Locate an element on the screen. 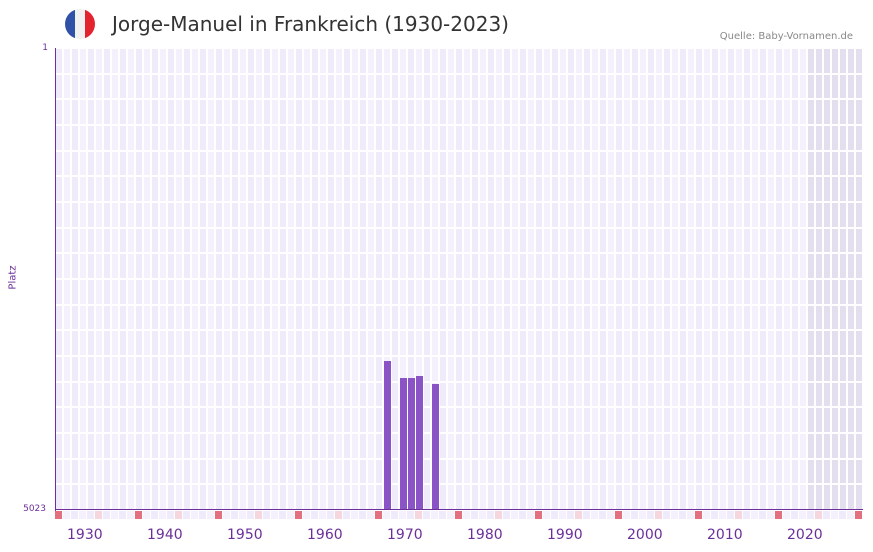  bar-1975 is located at coordinates (435, 446).